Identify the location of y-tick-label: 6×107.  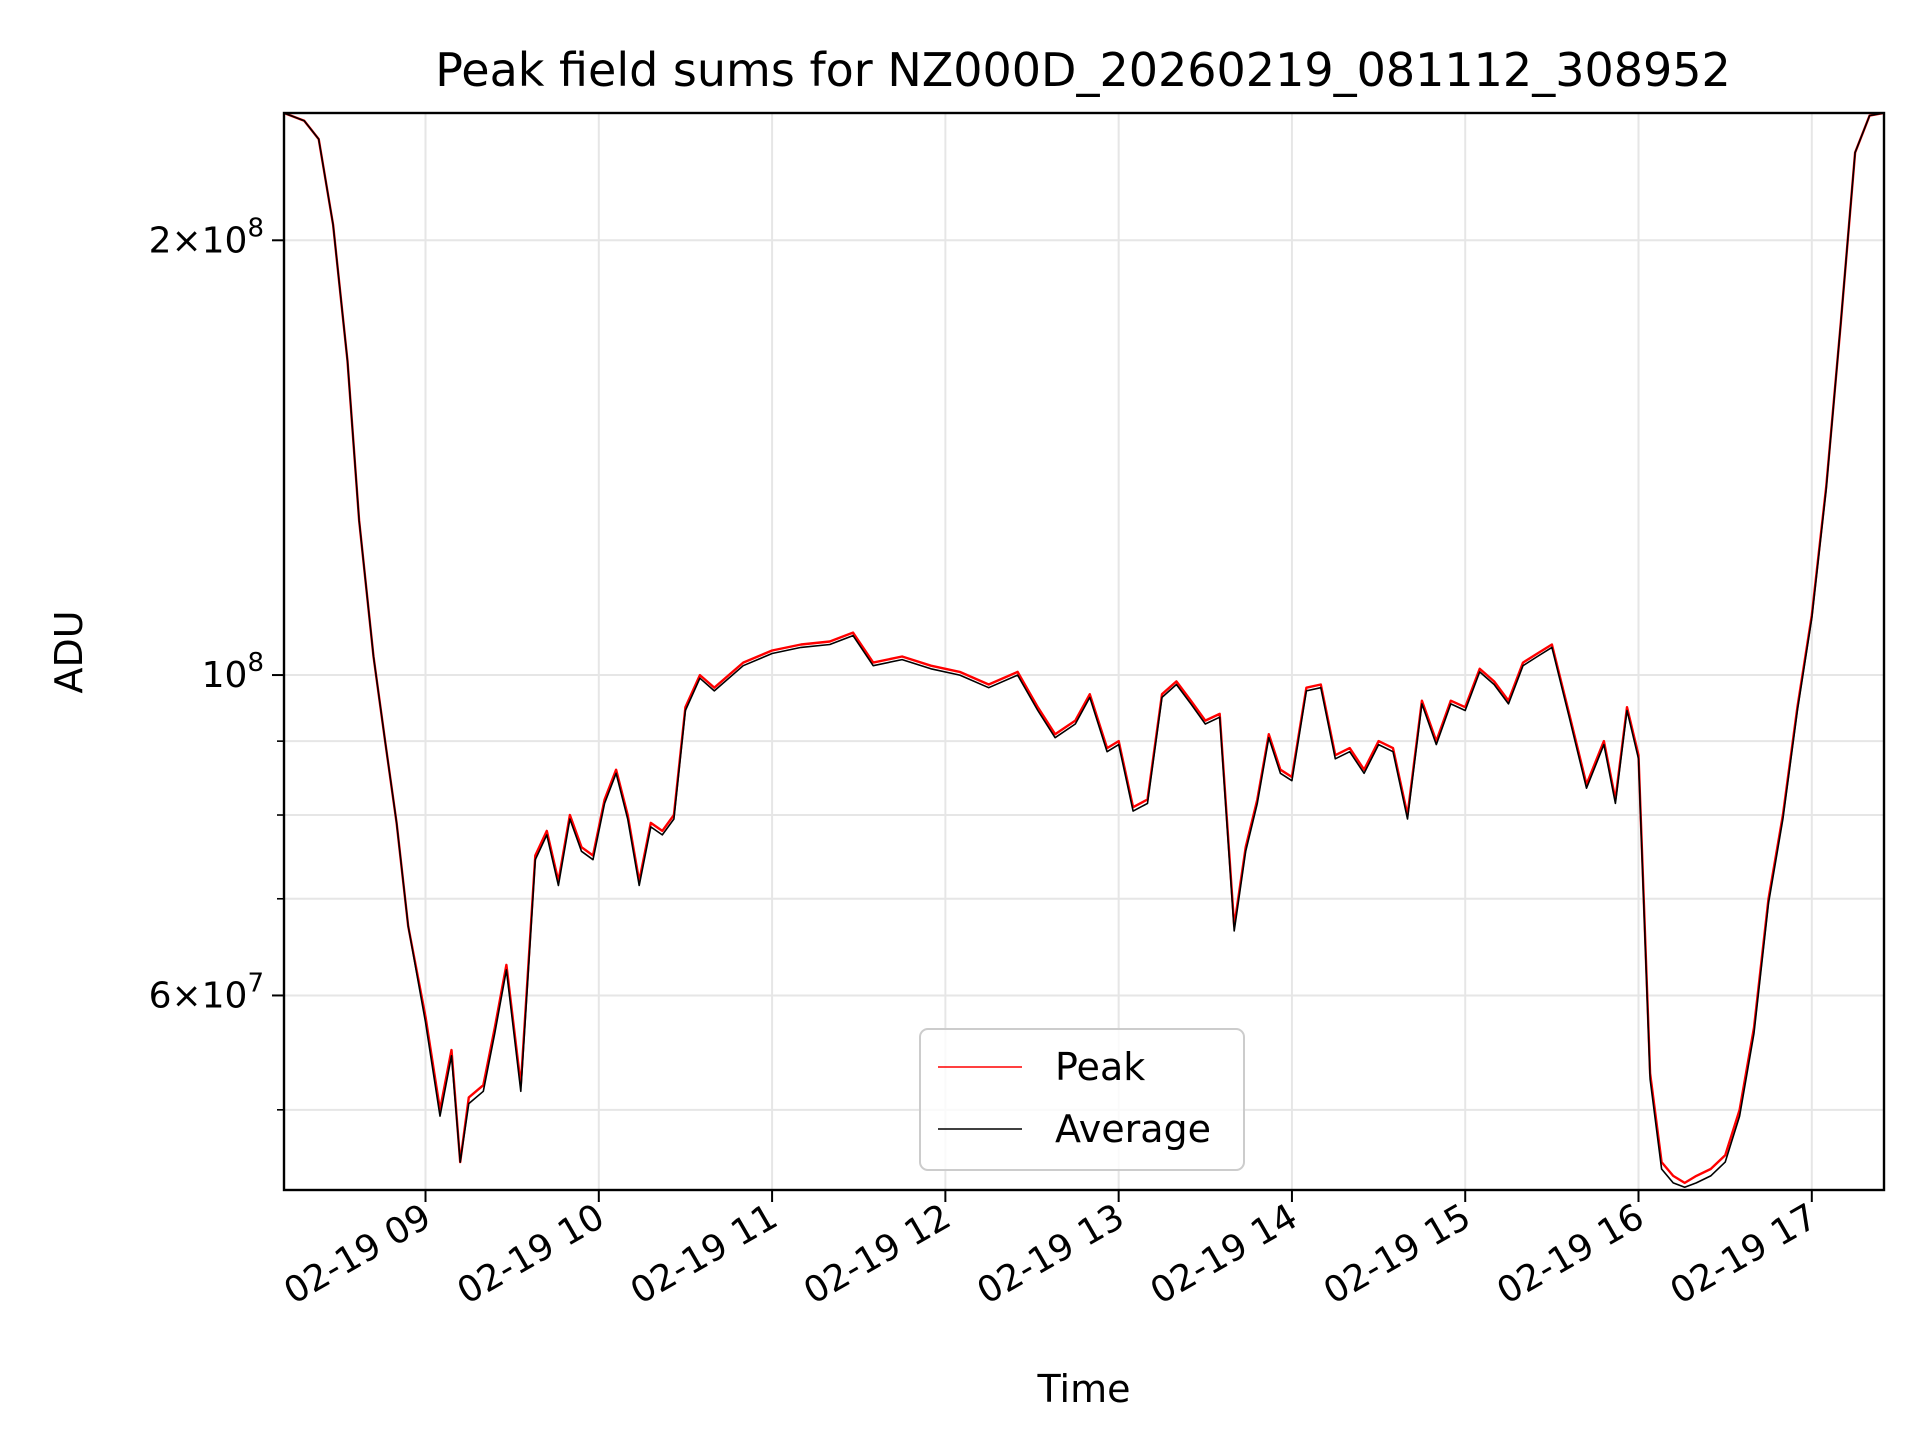
(206, 992).